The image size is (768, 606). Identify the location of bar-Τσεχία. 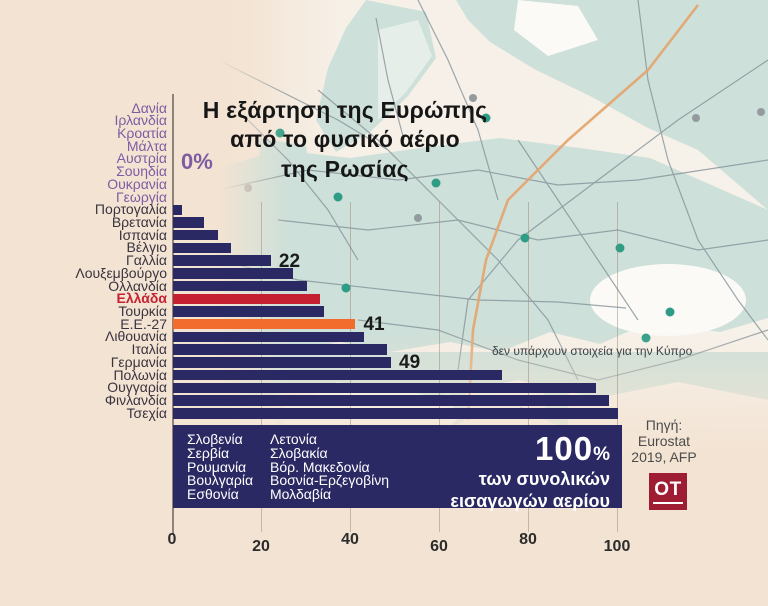
(395, 413).